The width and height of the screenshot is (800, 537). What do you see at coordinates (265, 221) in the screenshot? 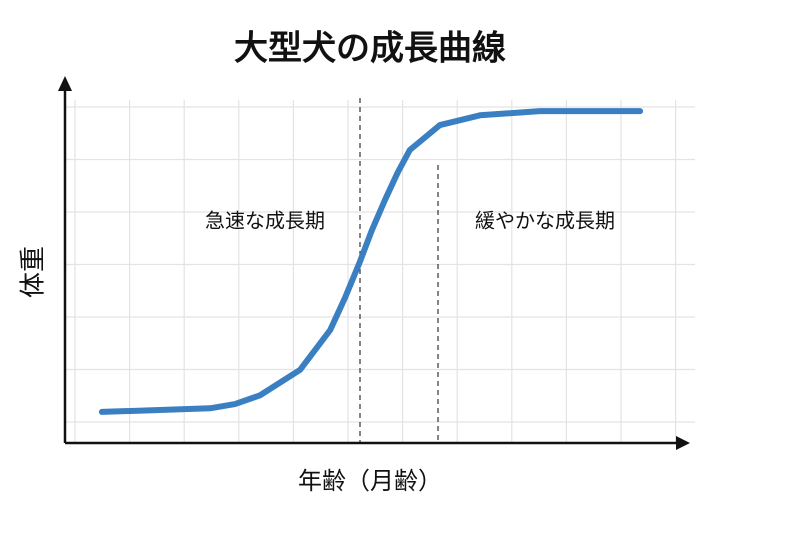
I see `annotation: 急速な成長期` at bounding box center [265, 221].